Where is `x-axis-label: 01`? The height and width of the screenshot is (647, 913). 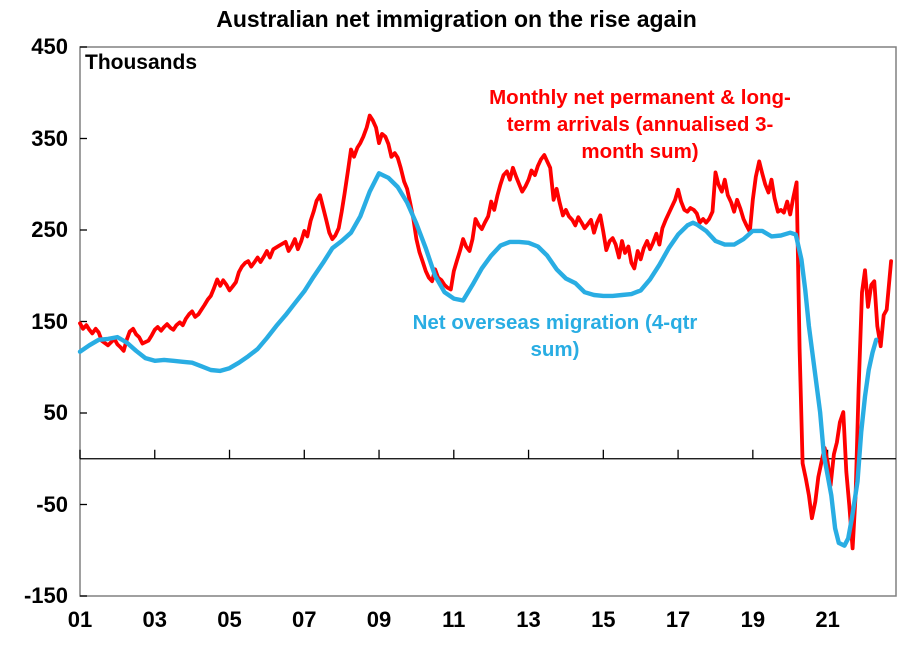
x-axis-label: 01 is located at coordinates (80, 619).